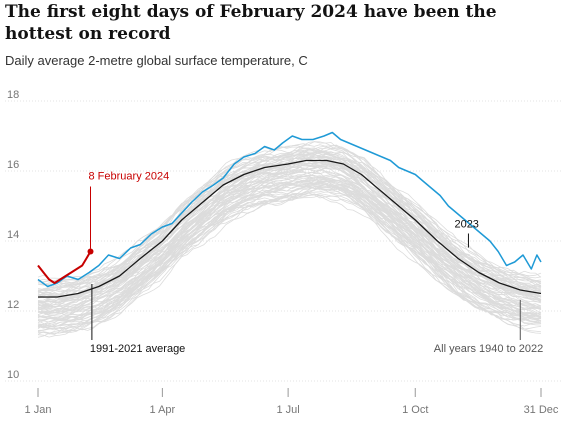  Describe the element at coordinates (13, 165) in the screenshot. I see `y-tick-label-16: 16` at that location.